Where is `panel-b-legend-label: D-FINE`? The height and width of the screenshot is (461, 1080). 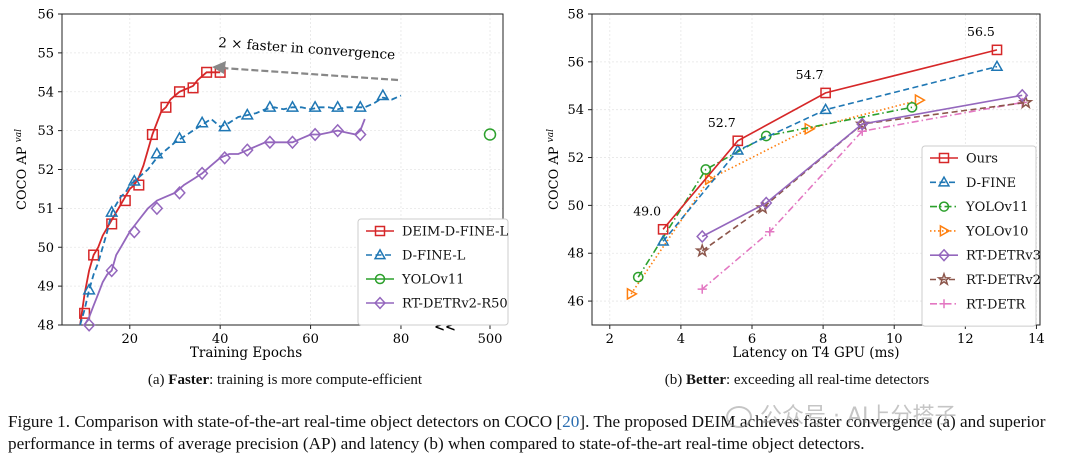
panel-b-legend-label: D-FINE is located at coordinates (991, 183).